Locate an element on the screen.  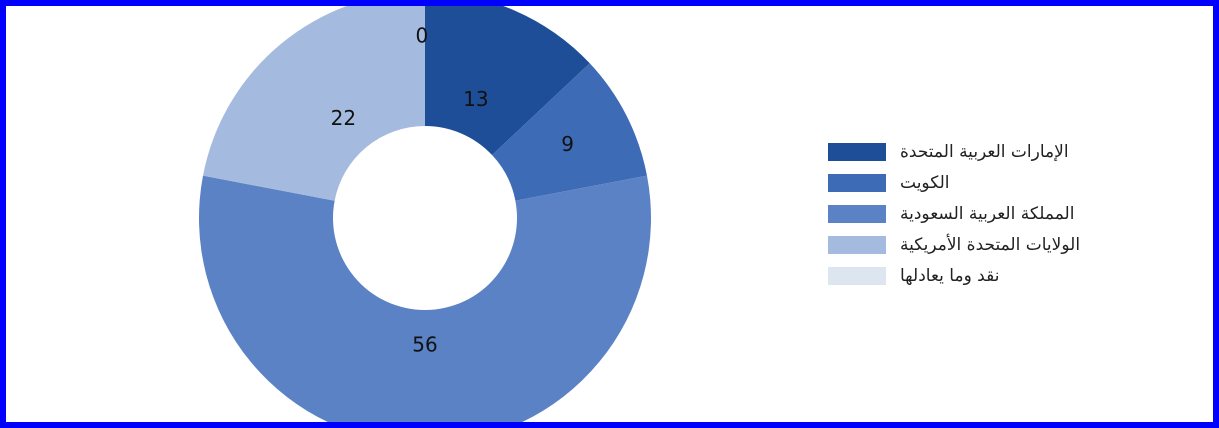
data-label: 22 is located at coordinates (343, 118).